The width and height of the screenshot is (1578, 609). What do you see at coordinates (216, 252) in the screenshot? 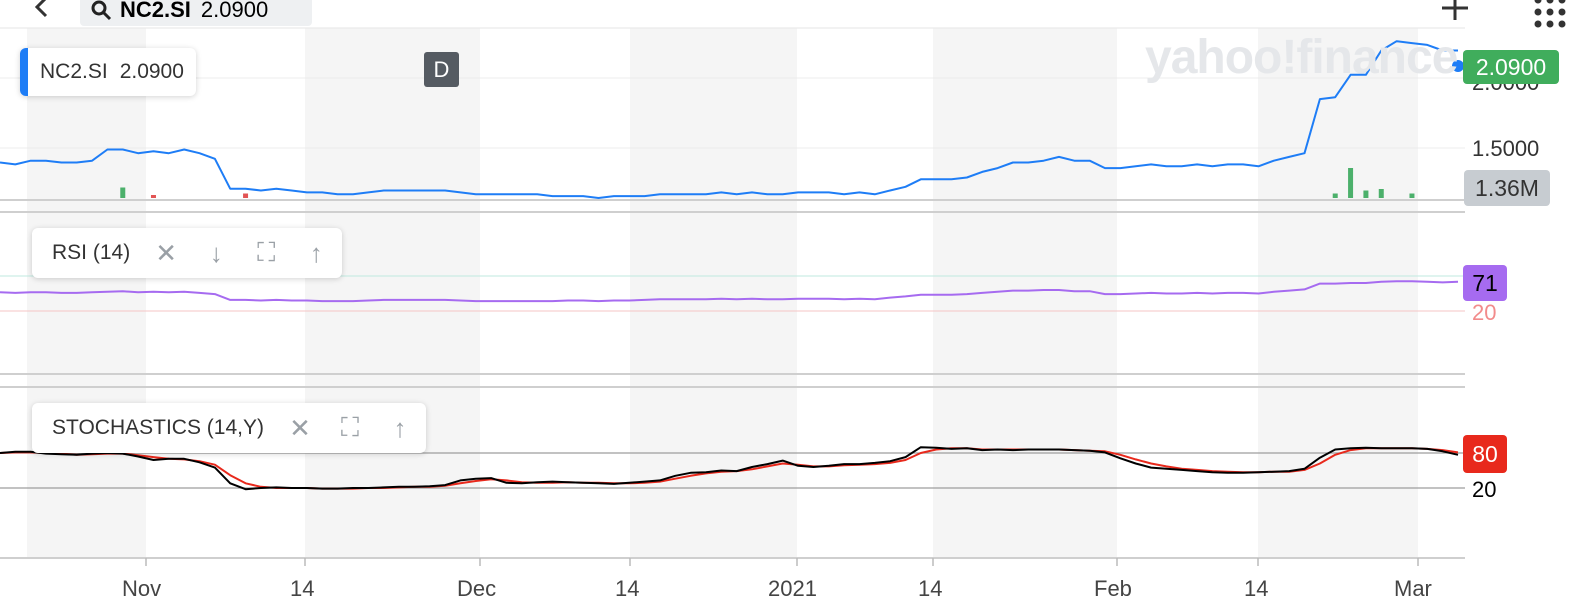
I see `move-down-icon: ↓` at bounding box center [216, 252].